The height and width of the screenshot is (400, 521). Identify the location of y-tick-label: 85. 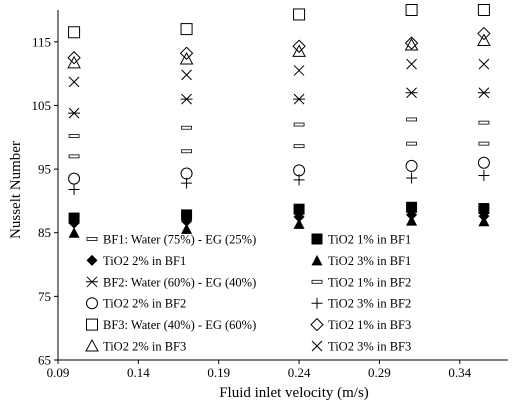
(44, 232).